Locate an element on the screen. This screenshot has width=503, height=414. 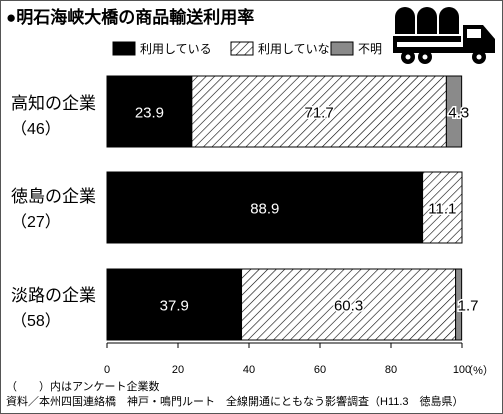
legend-swatch-unknown is located at coordinates (342, 48).